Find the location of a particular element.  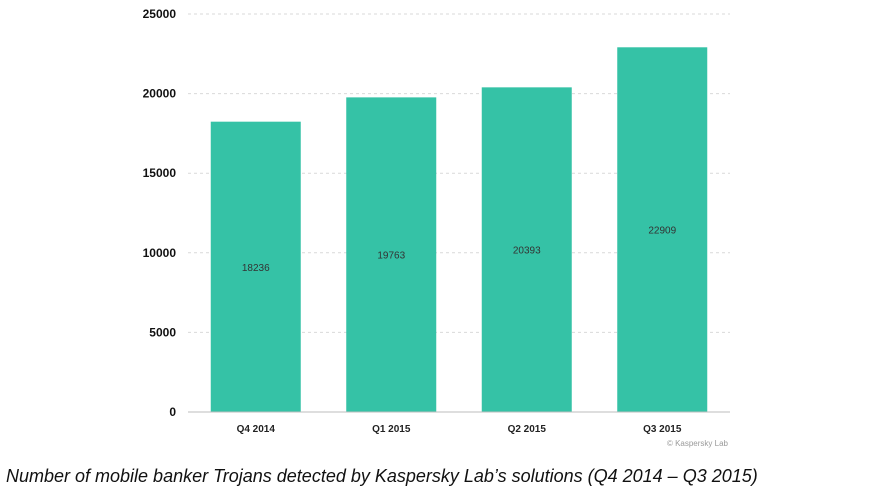

bar-data-labels: 18236 19763 20393 22909 is located at coordinates (459, 250).